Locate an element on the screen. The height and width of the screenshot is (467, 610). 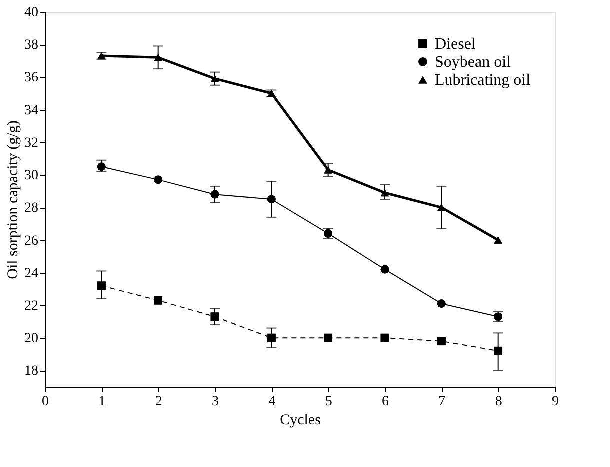
y-tick-label: 28 is located at coordinates (31, 208).